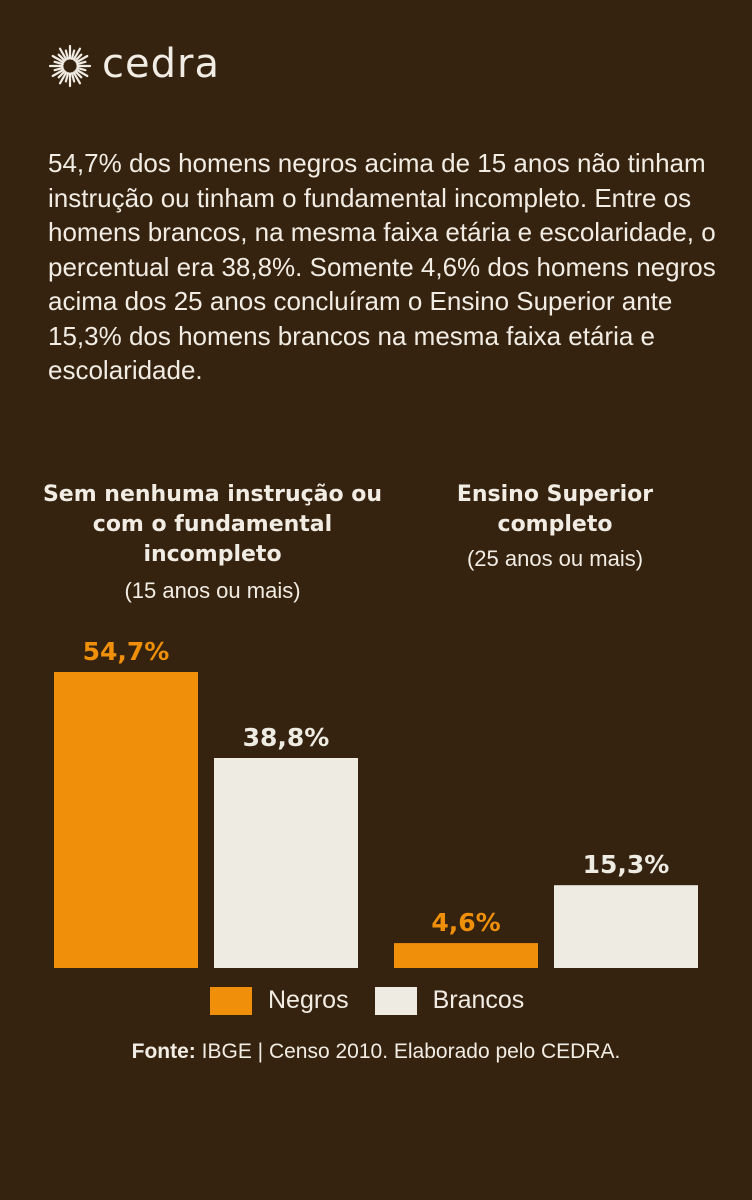  I want to click on legend-label-negros: Negros, so click(308, 1000).